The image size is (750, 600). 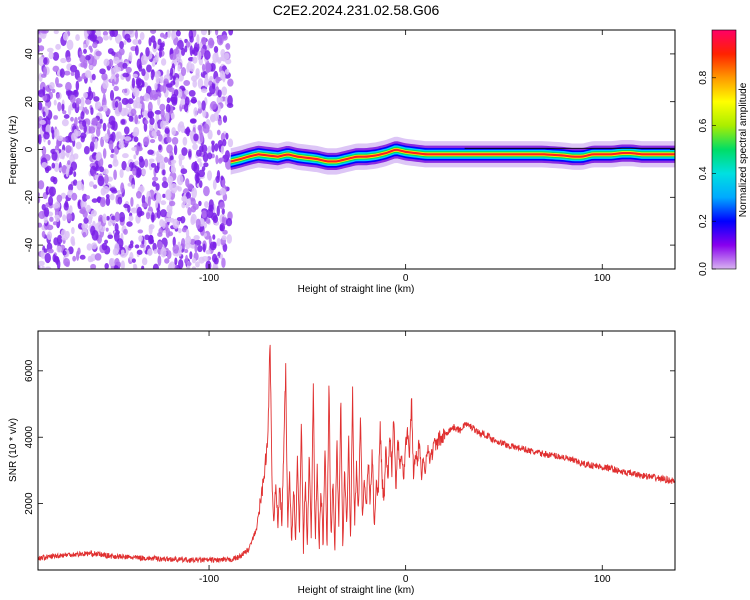 I want to click on snr-y-tick-label: 6000, so click(x=29, y=370).